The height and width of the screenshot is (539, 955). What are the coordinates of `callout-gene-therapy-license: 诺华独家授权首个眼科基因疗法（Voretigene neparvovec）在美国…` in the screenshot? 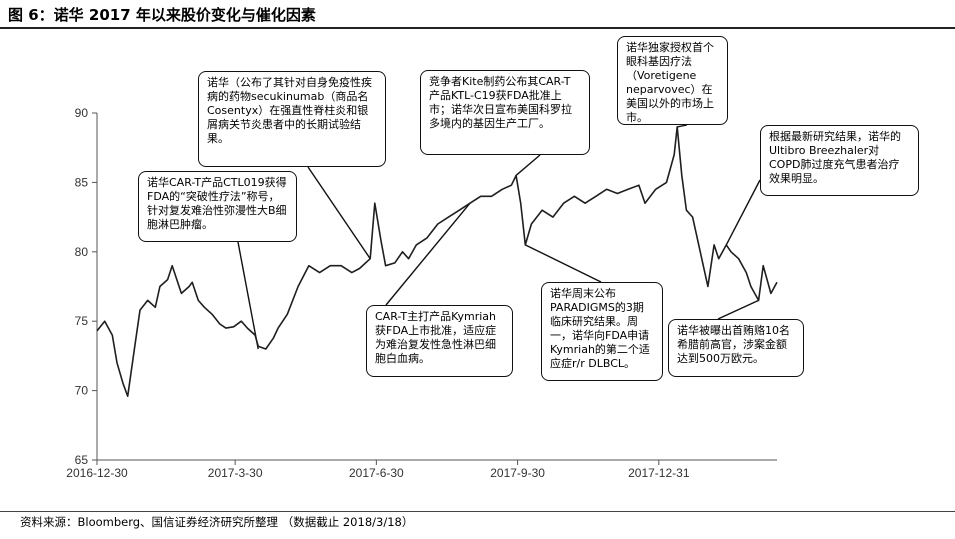 It's located at (672, 80).